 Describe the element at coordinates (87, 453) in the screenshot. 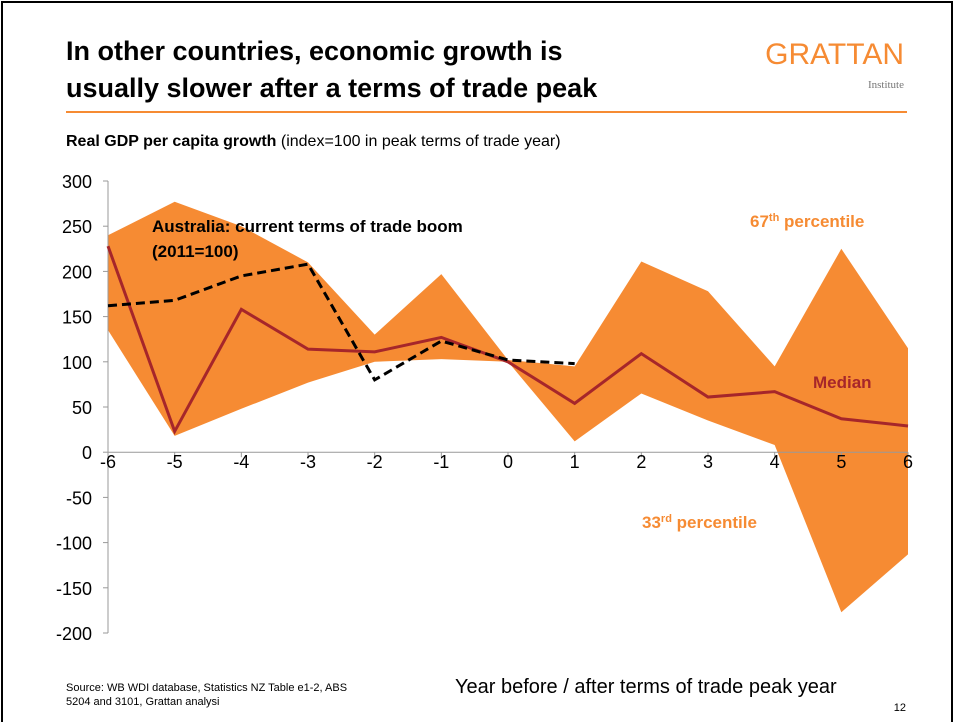

I see `y-tick-label: 0` at that location.